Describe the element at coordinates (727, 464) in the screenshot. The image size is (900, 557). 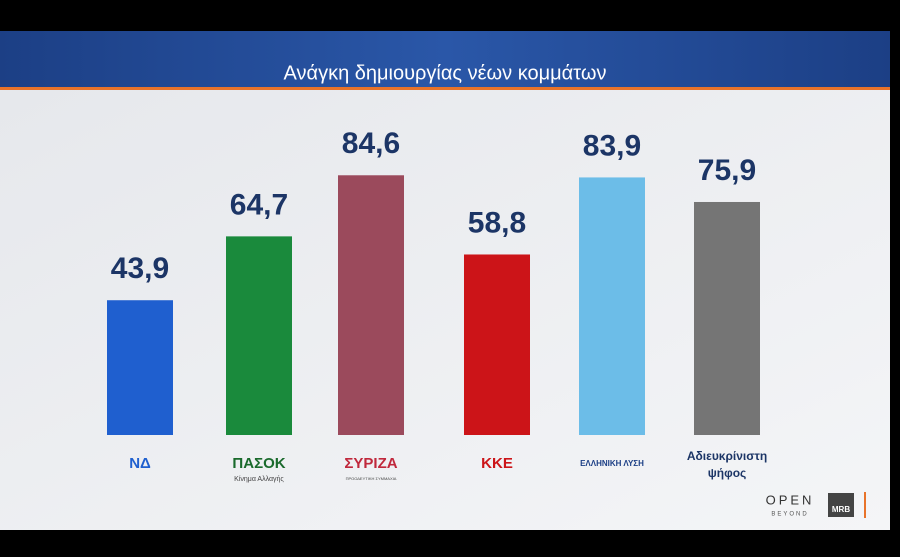
I see `x-tick-label: Αδιευκρίνιστη ψήφος` at that location.